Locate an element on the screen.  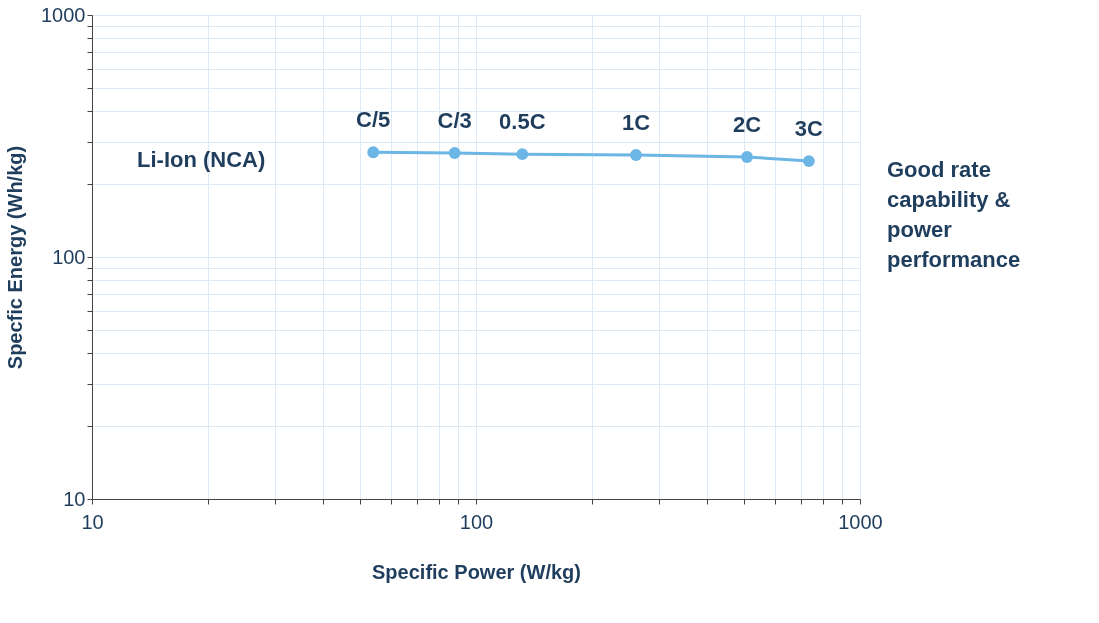
x-tick-label: 1000 is located at coordinates (860, 521).